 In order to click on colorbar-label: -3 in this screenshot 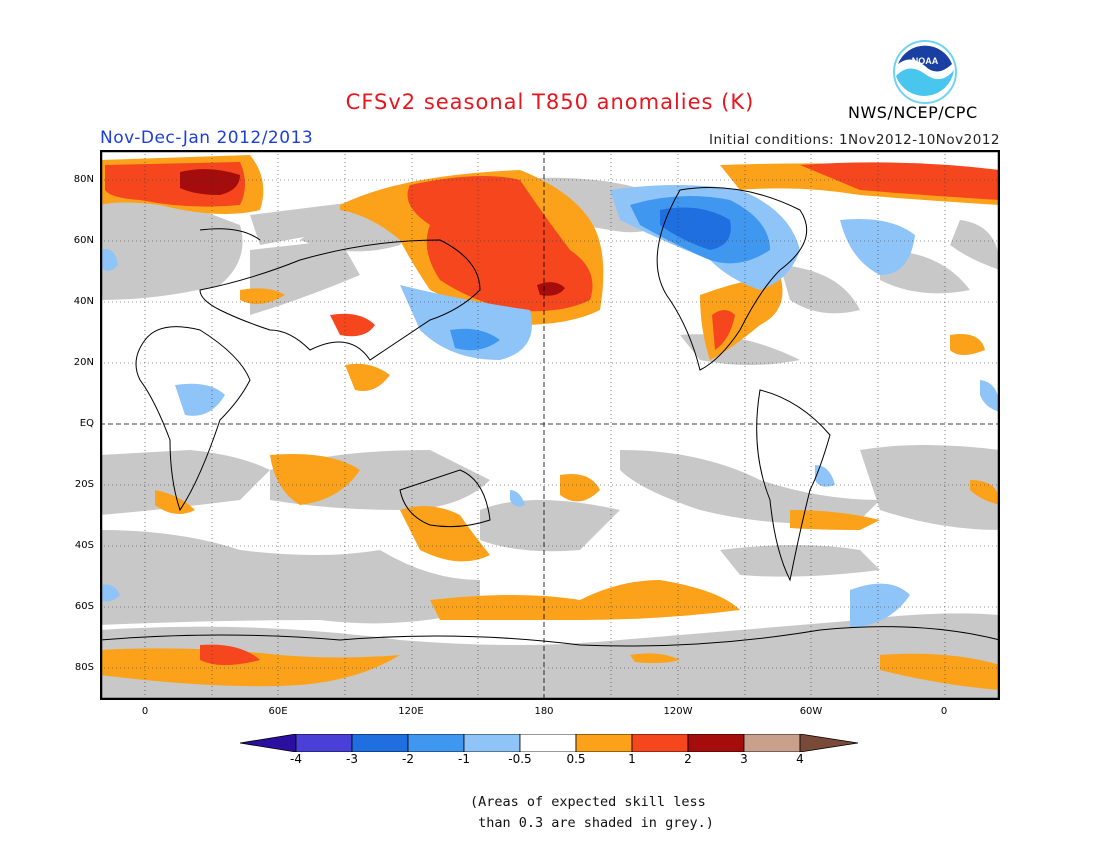, I will do `click(352, 759)`.